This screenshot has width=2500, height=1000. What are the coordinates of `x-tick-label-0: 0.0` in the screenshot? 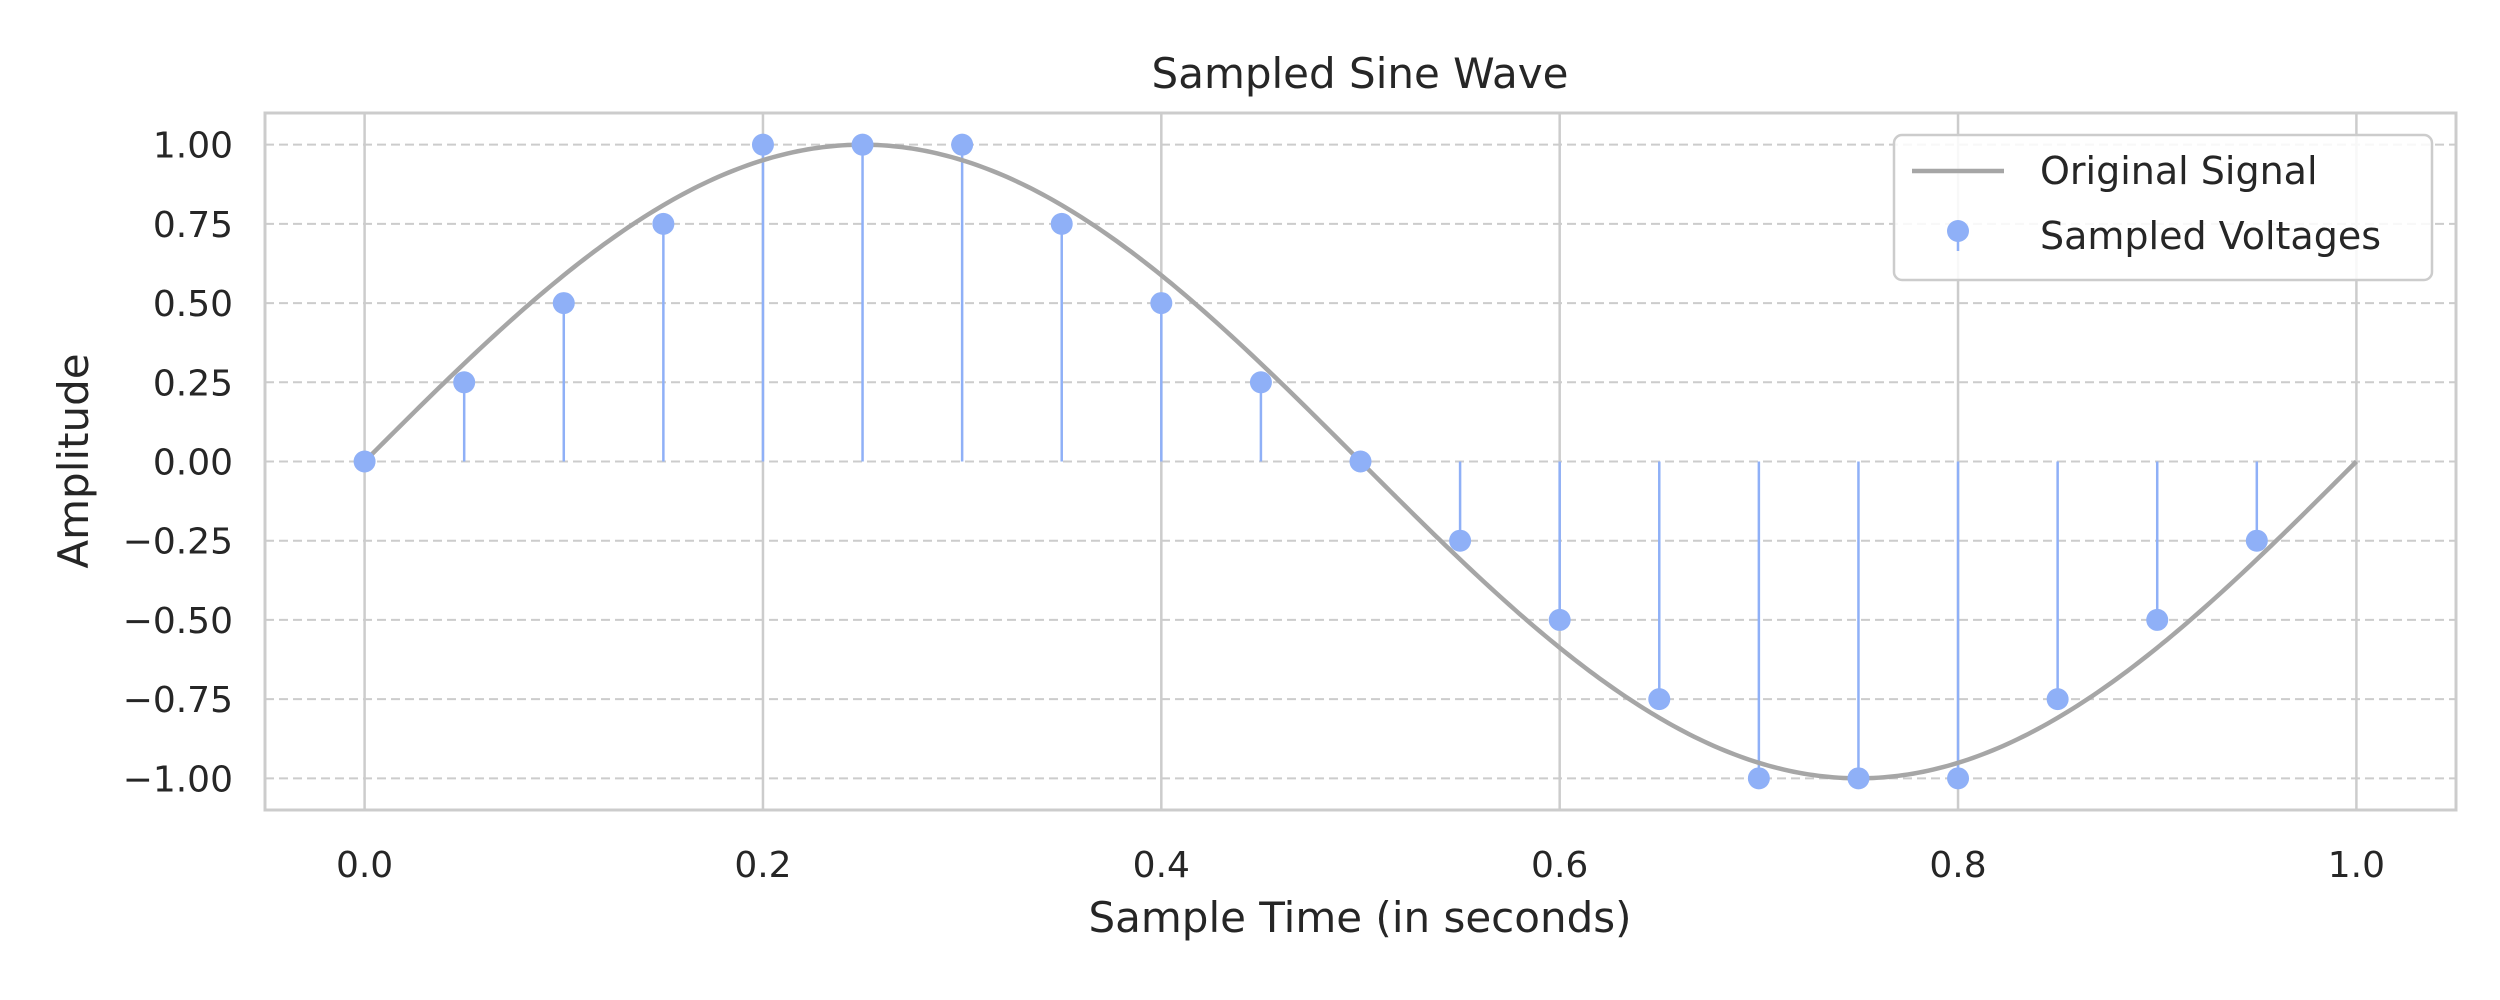 It's located at (364, 865).